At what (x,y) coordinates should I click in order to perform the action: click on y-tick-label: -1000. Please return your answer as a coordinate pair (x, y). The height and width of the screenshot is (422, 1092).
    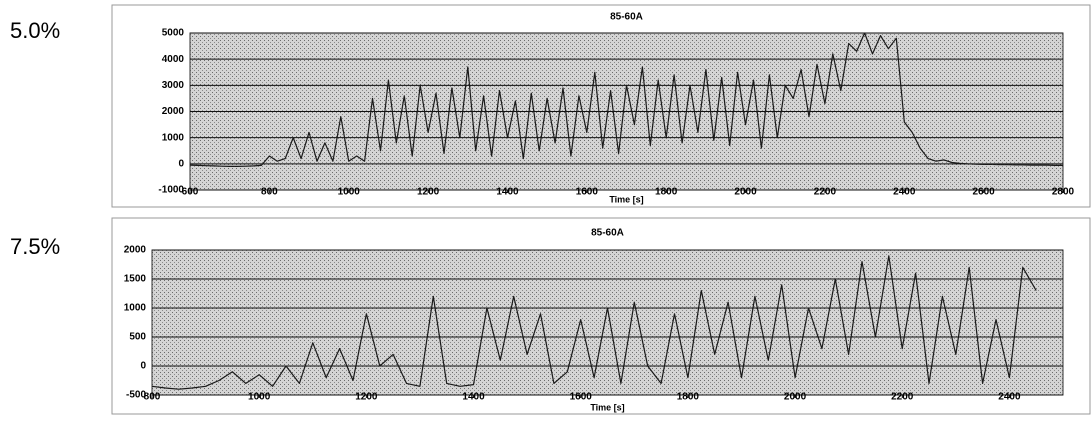
    Looking at the image, I should click on (171, 190).